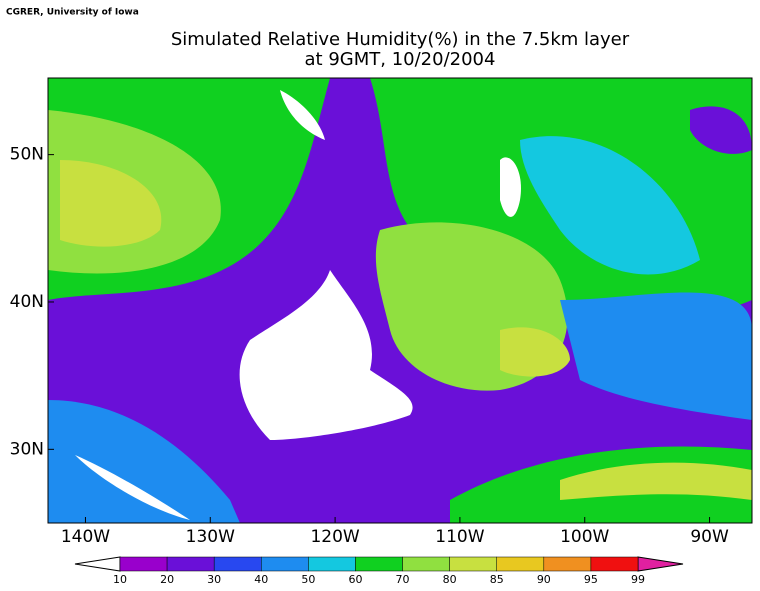 The height and width of the screenshot is (591, 760). I want to click on x-tick-label: 90W, so click(709, 537).